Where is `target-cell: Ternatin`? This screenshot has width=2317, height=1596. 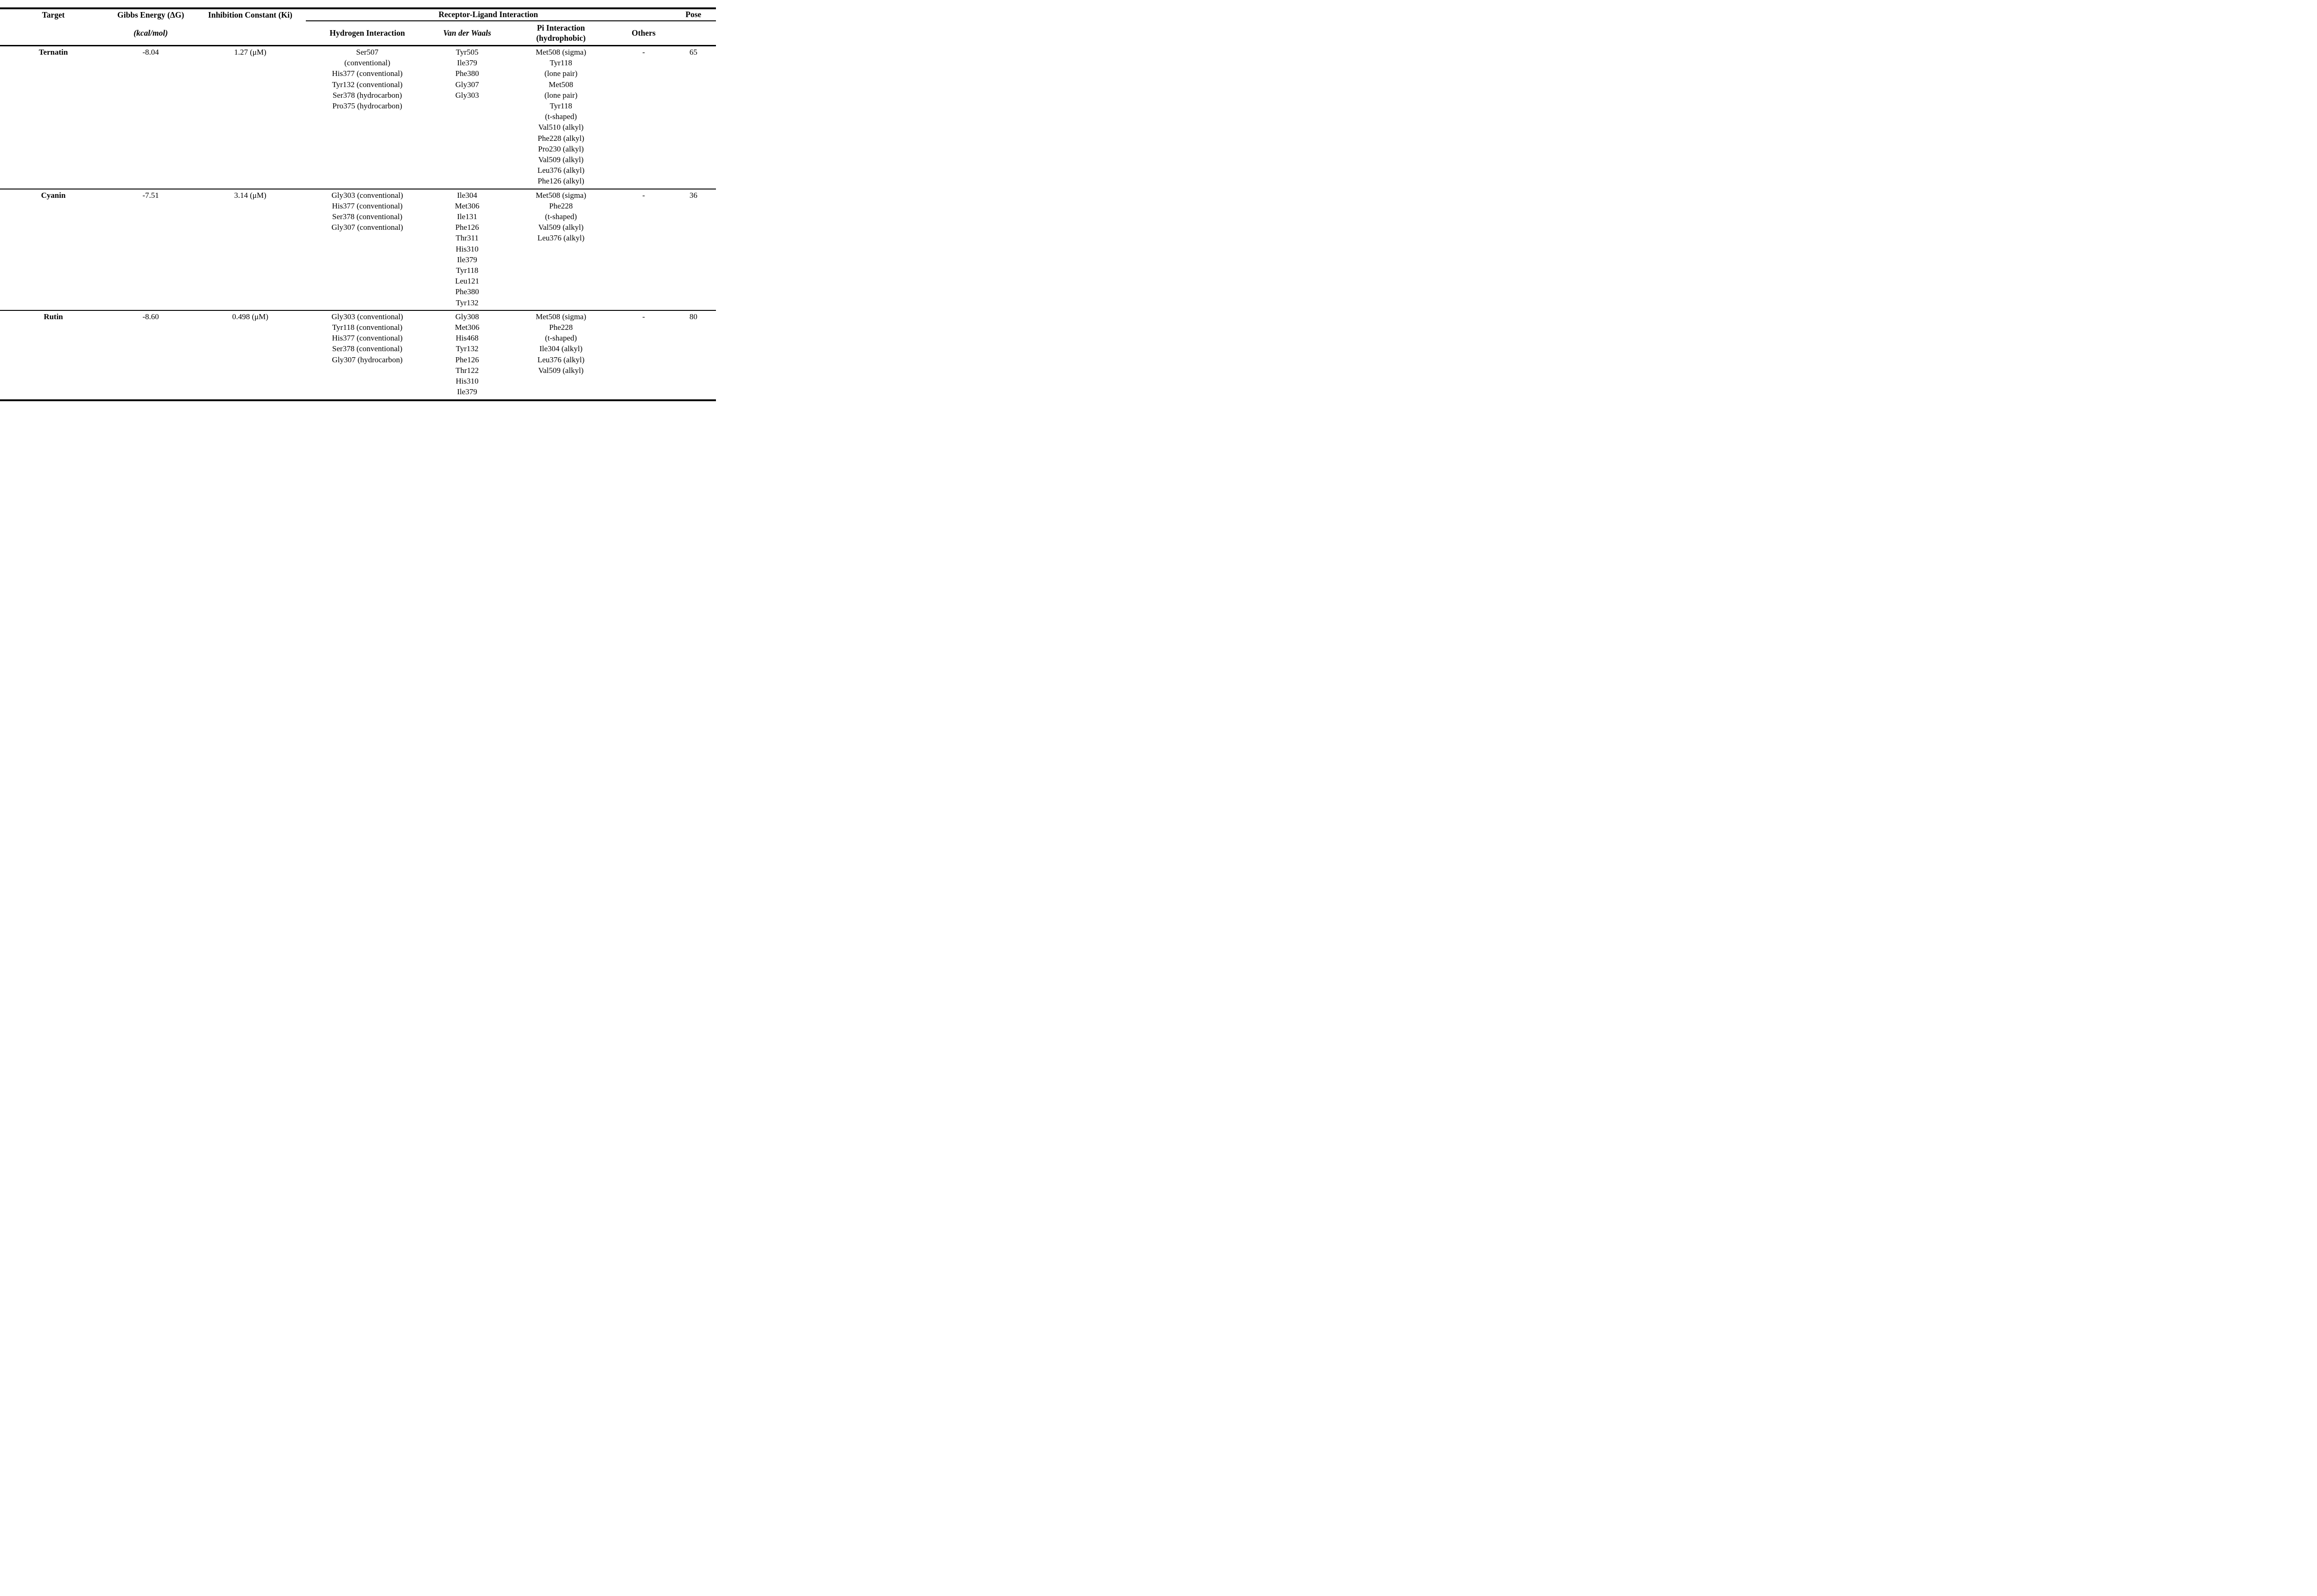 target-cell: Ternatin is located at coordinates (53, 52).